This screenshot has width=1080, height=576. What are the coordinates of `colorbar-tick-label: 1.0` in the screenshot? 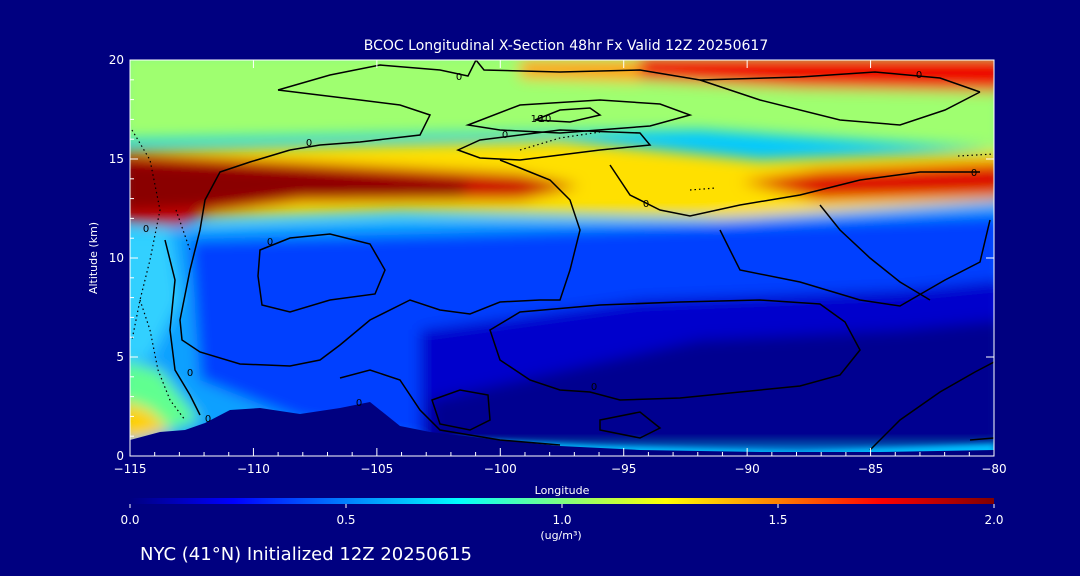 It's located at (561, 520).